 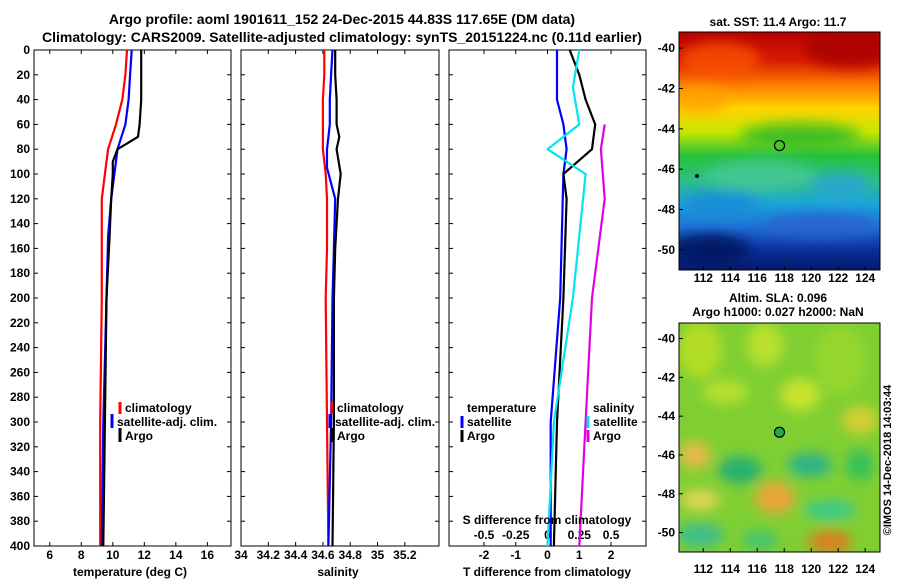 What do you see at coordinates (611, 555) in the screenshot?
I see `x-tick-label: 2` at bounding box center [611, 555].